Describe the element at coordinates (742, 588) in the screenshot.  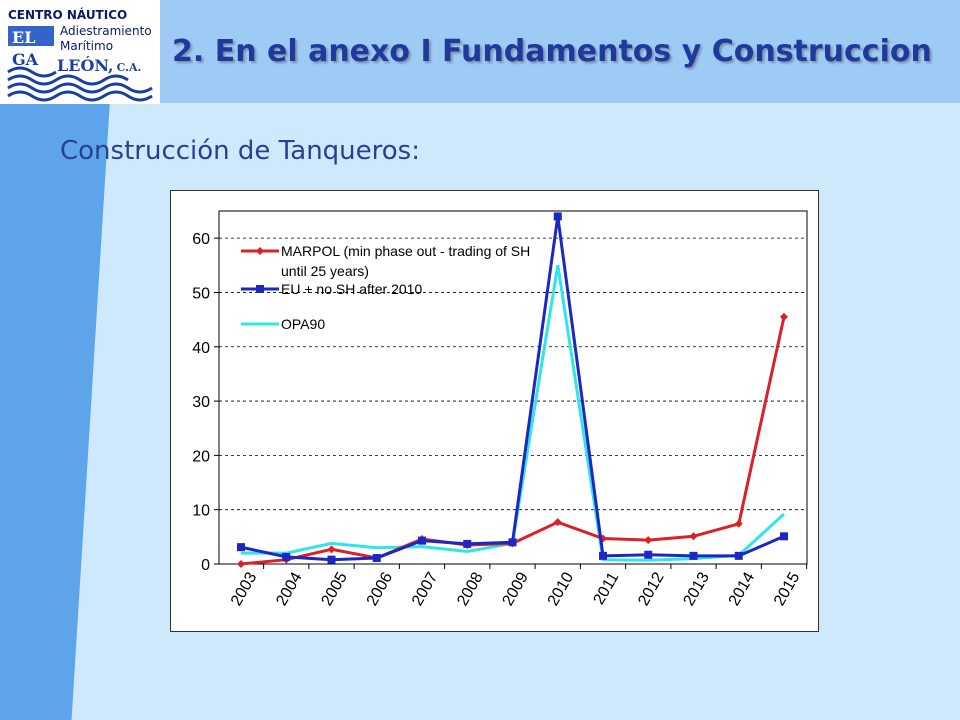
I see `x-tick-label: 2014` at that location.